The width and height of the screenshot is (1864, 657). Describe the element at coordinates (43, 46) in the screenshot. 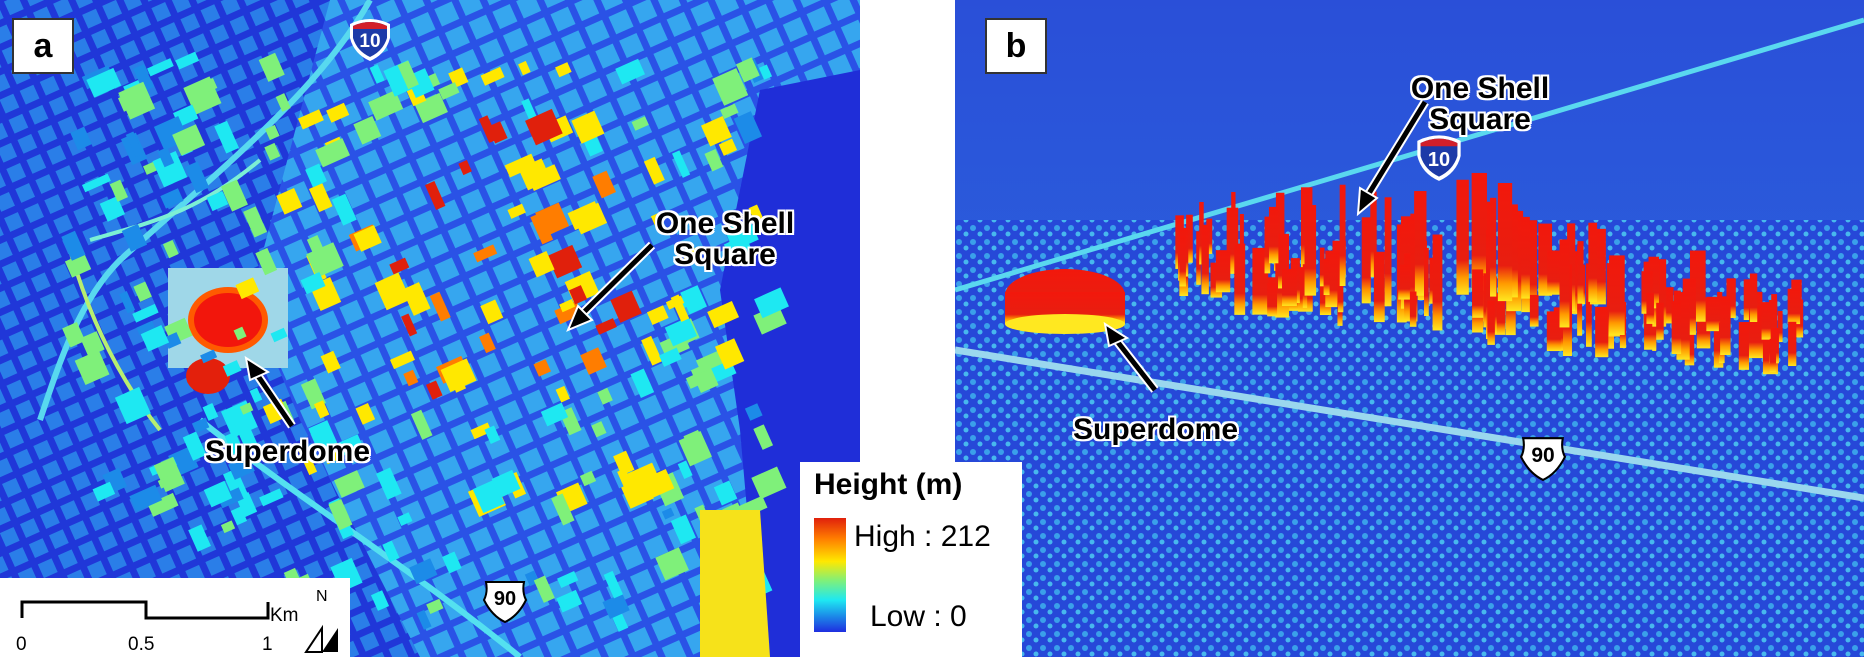

I see `panel-label-a: a` at that location.